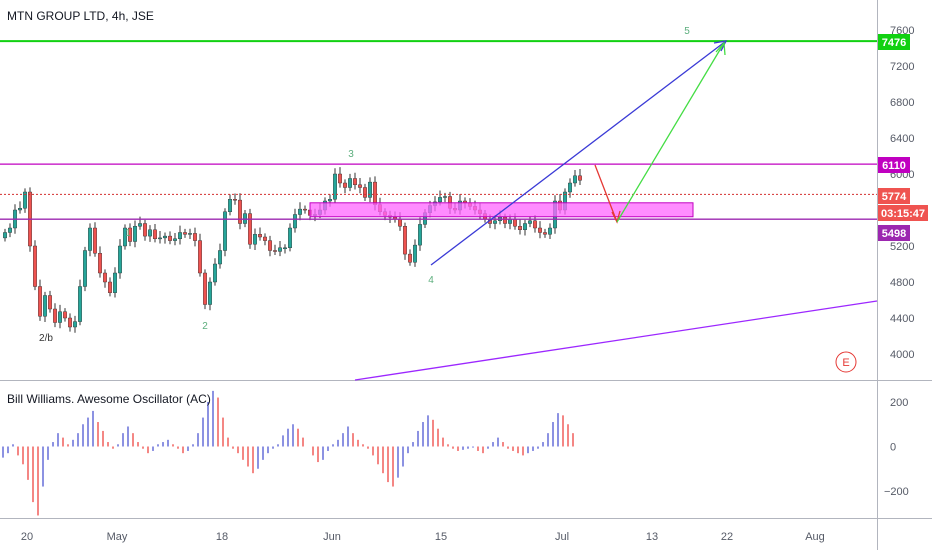 This screenshot has height=550, width=932. I want to click on price-label-5774: 5774, so click(894, 196).